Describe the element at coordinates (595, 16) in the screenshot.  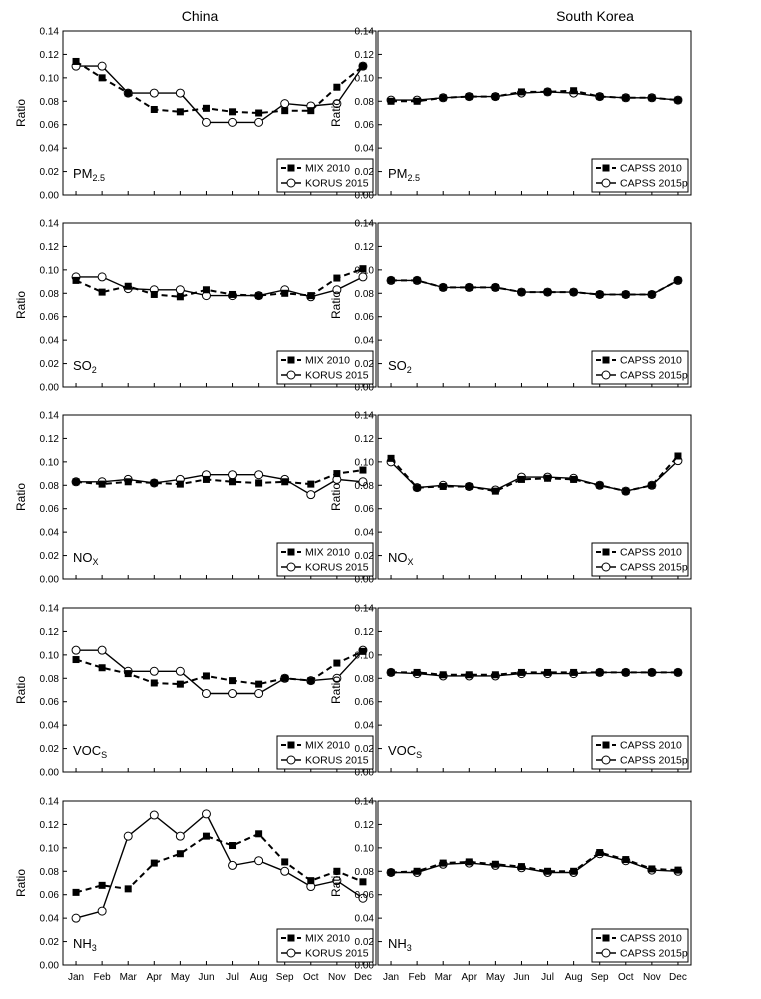
I see `column-title-south-korea: South Korea` at that location.